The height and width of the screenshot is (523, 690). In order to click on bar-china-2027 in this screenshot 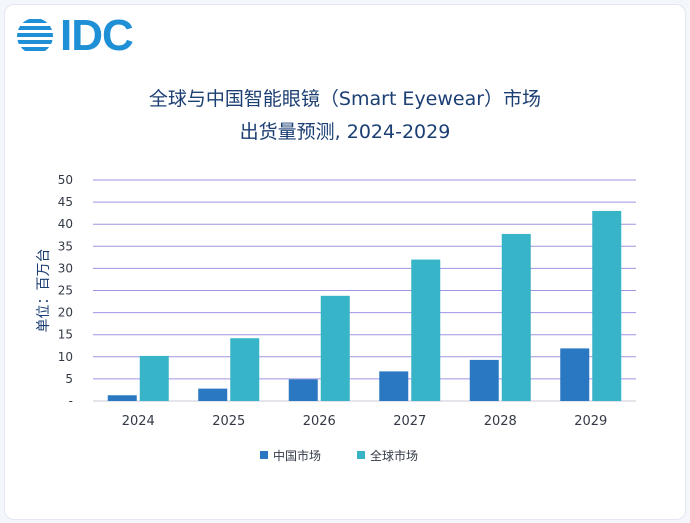, I will do `click(394, 386)`.